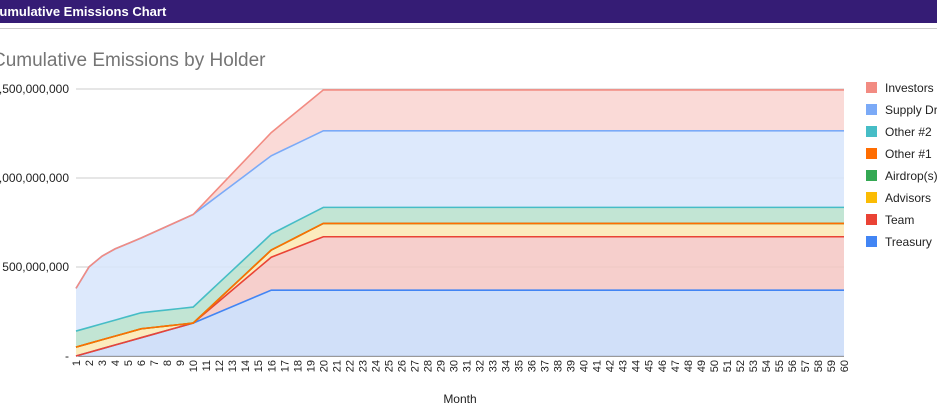  What do you see at coordinates (767, 366) in the screenshot?
I see `x-tick-label: 54` at bounding box center [767, 366].